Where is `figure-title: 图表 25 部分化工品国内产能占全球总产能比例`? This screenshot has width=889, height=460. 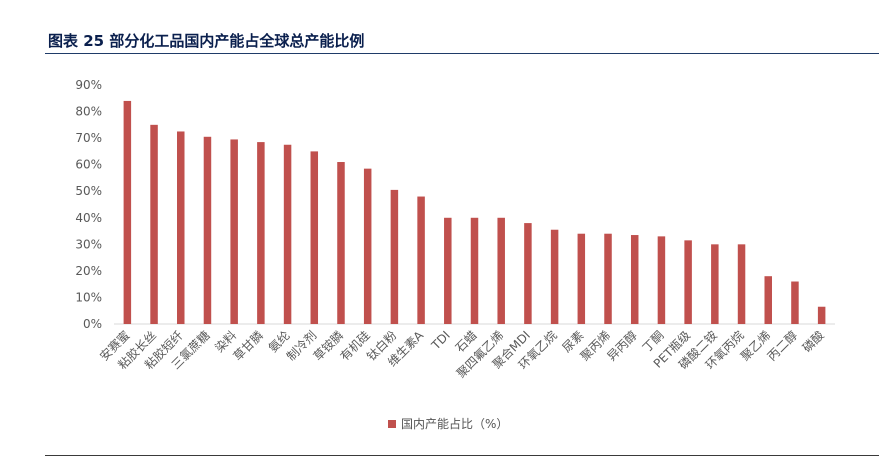 figure-title: 图表 25 部分化工品国内产能占全球总产能比例 is located at coordinates (206, 41).